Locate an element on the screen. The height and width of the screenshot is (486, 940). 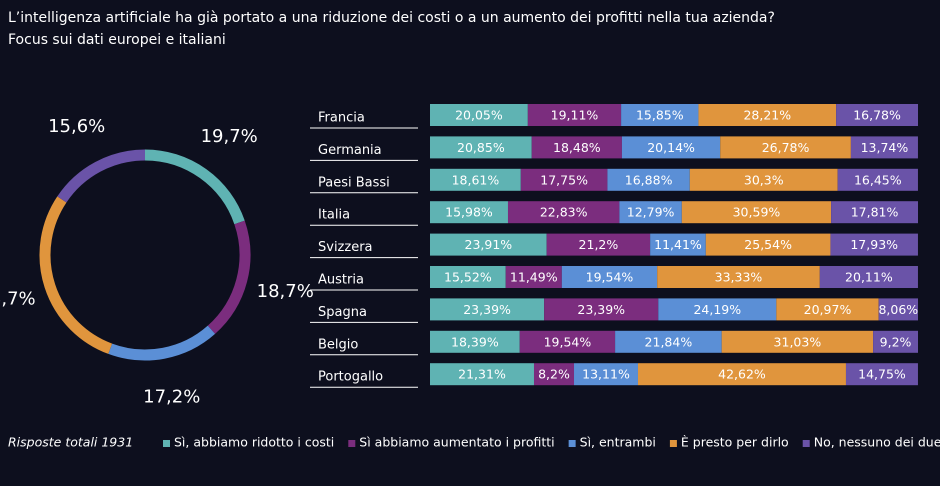
value-label: 25,54% is located at coordinates (768, 244).